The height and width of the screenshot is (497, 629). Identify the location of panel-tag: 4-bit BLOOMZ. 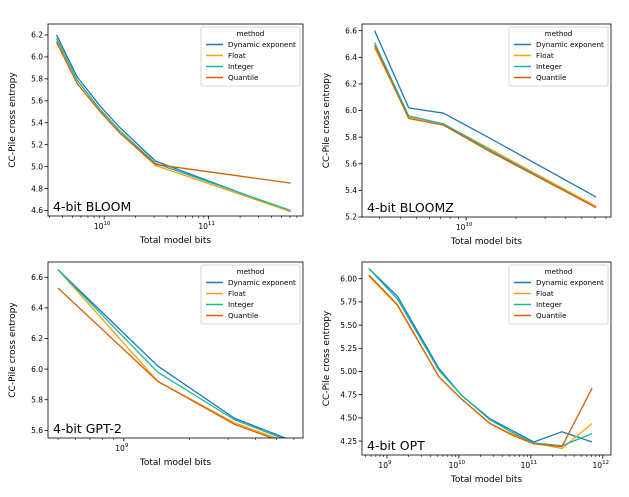
(410, 207).